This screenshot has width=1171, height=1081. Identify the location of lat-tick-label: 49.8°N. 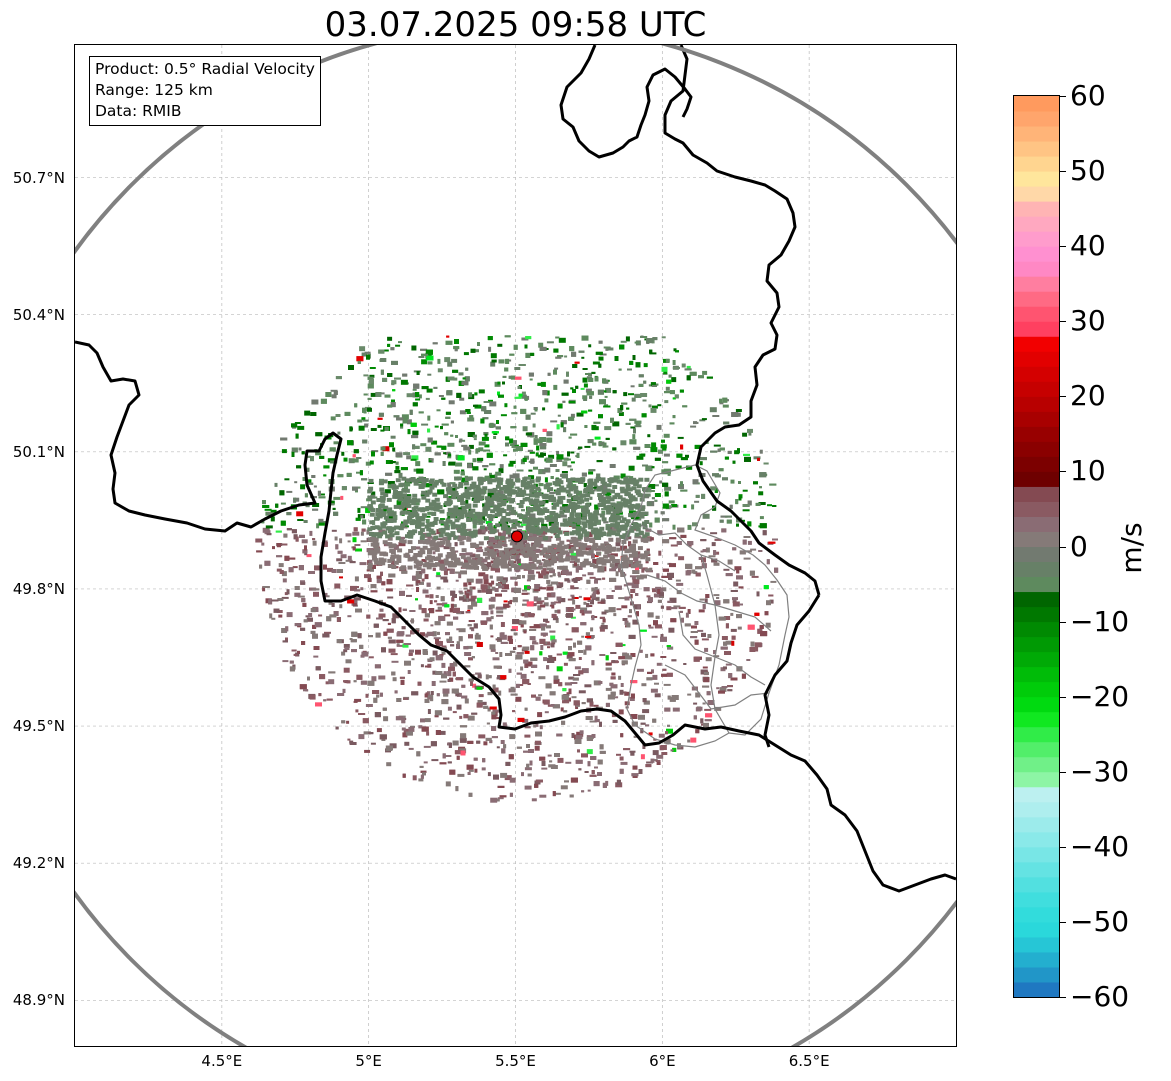
(38, 588).